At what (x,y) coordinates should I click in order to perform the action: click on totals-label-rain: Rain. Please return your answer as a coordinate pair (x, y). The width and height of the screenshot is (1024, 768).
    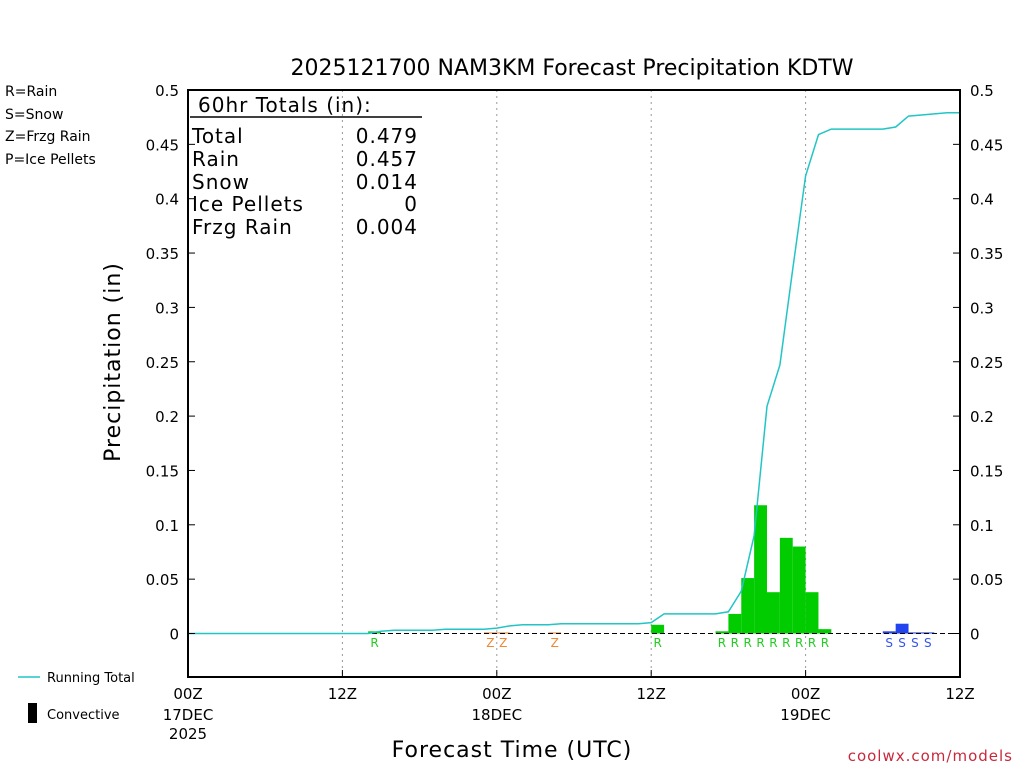
    Looking at the image, I should click on (216, 159).